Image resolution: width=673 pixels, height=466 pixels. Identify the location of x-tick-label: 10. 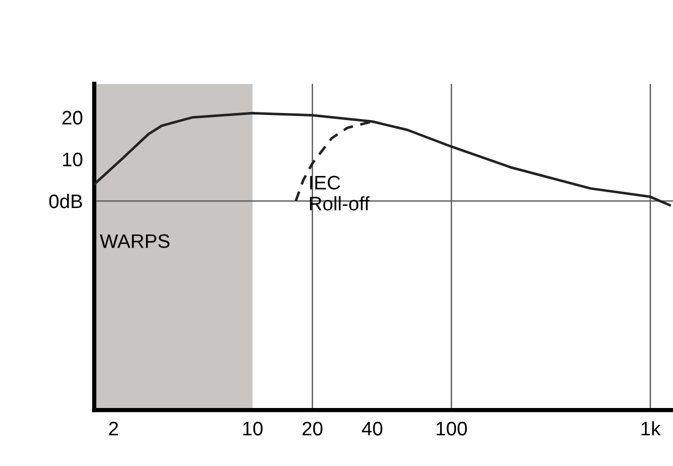
(253, 429).